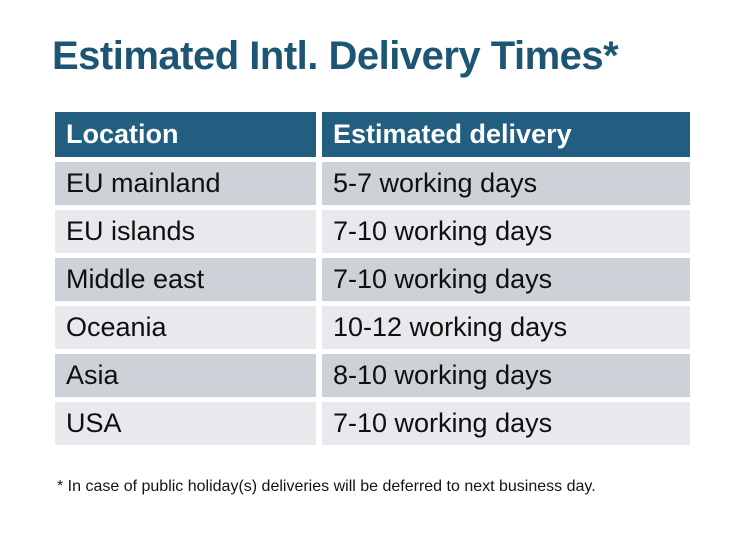 Image resolution: width=745 pixels, height=536 pixels. I want to click on table-cell-location: USA, so click(185, 423).